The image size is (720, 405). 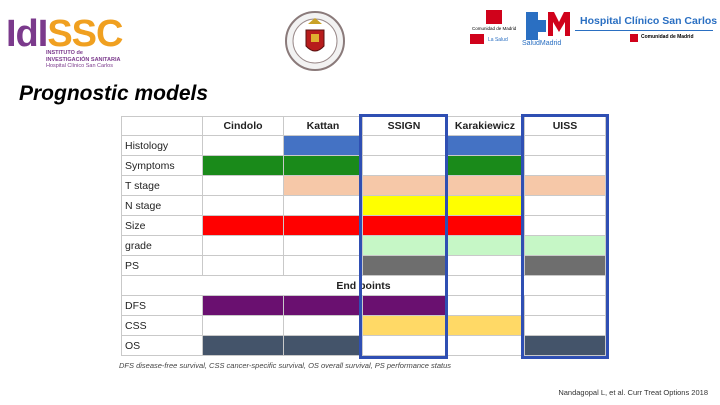 What do you see at coordinates (83, 59) in the screenshot?
I see `idissc-line2: INVESTIGACIÓN SANITARIA` at bounding box center [83, 59].